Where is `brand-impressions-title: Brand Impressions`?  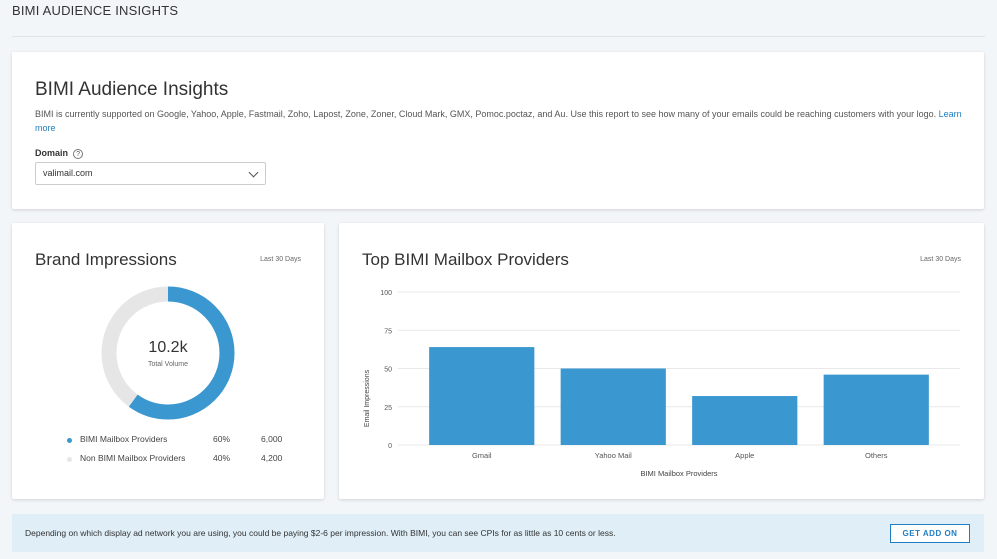
brand-impressions-title: Brand Impressions is located at coordinates (106, 259).